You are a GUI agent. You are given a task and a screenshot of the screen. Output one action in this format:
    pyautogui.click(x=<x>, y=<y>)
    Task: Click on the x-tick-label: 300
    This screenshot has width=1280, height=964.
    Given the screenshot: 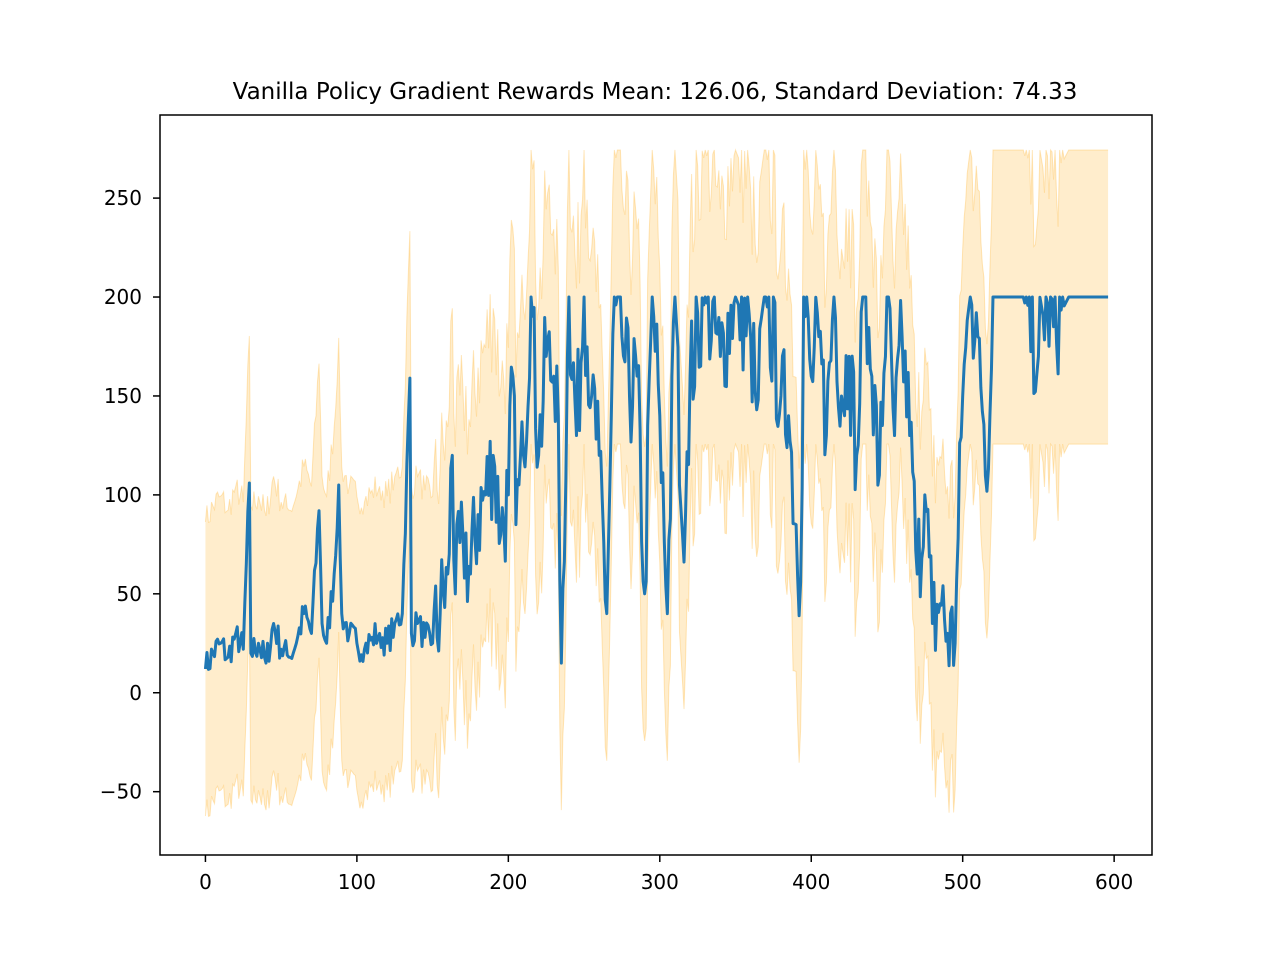 What is the action you would take?
    pyautogui.click(x=660, y=882)
    